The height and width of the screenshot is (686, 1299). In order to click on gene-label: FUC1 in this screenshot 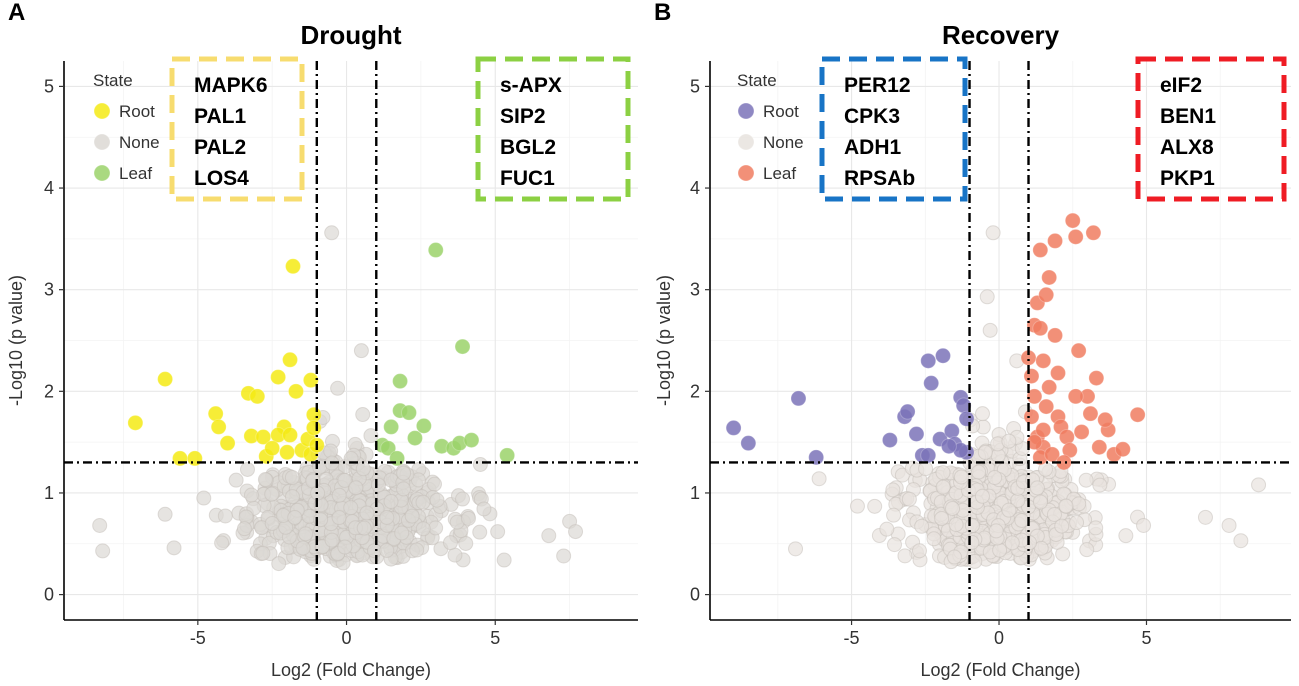, I will do `click(527, 178)`.